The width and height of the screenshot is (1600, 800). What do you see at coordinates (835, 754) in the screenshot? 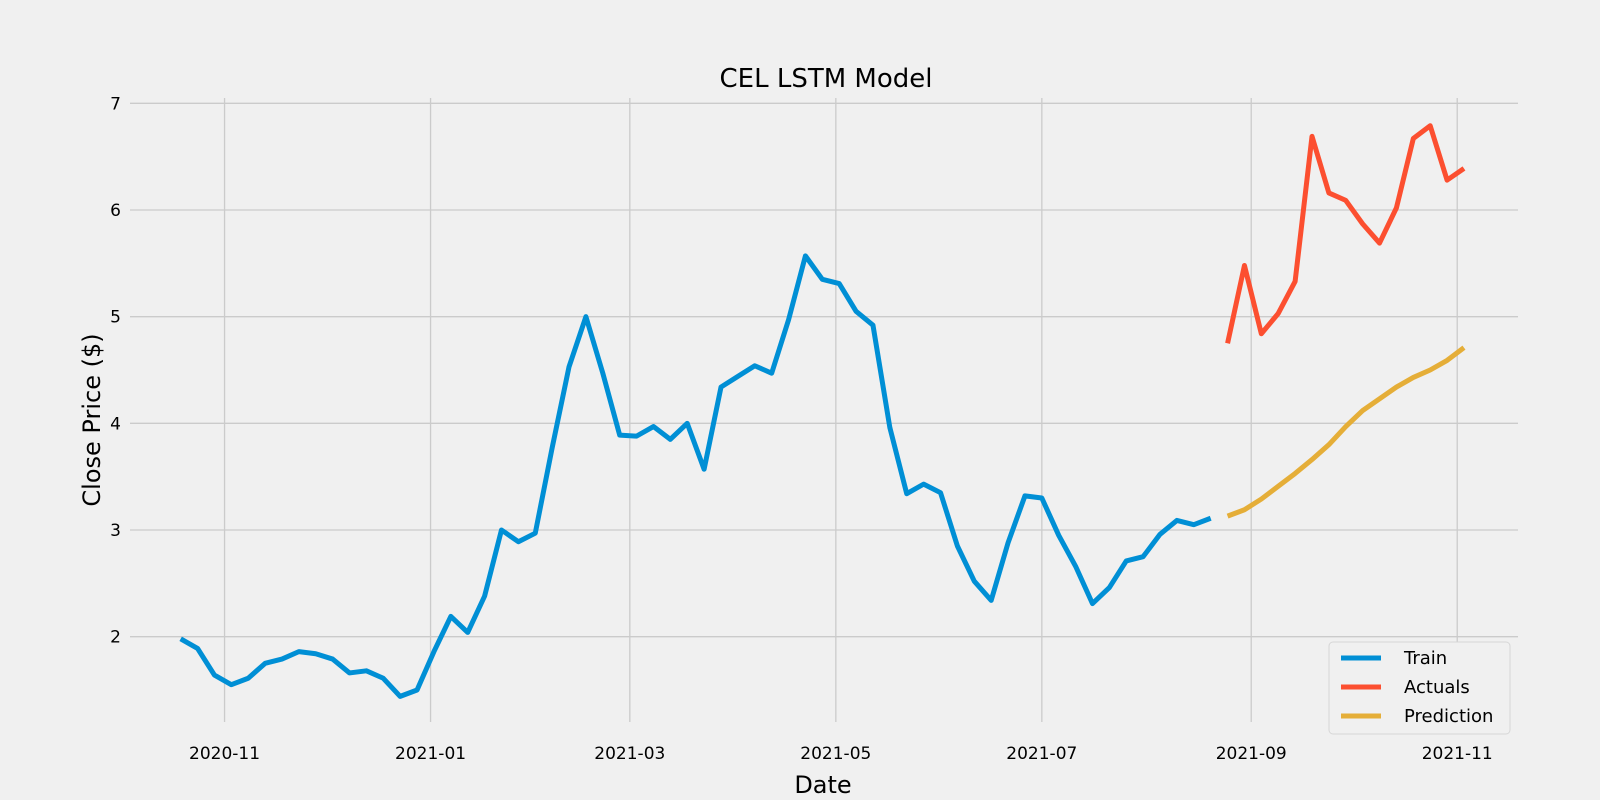
I see `x-tick-label: 2021-05` at bounding box center [835, 754].